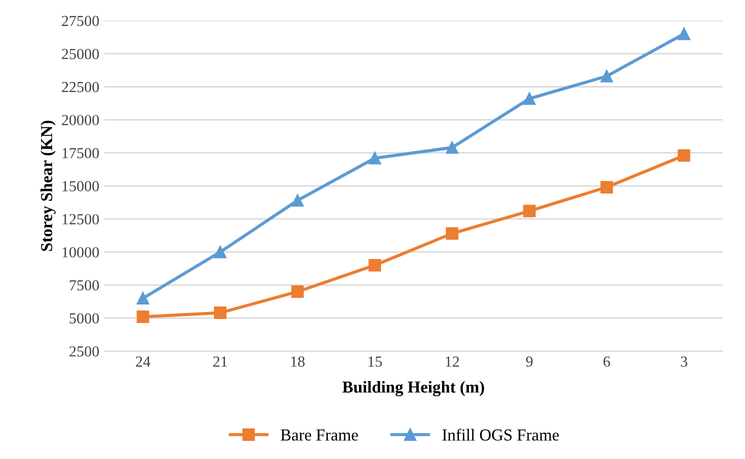 The image size is (745, 459). I want to click on x-tick-label: 21, so click(220, 361).